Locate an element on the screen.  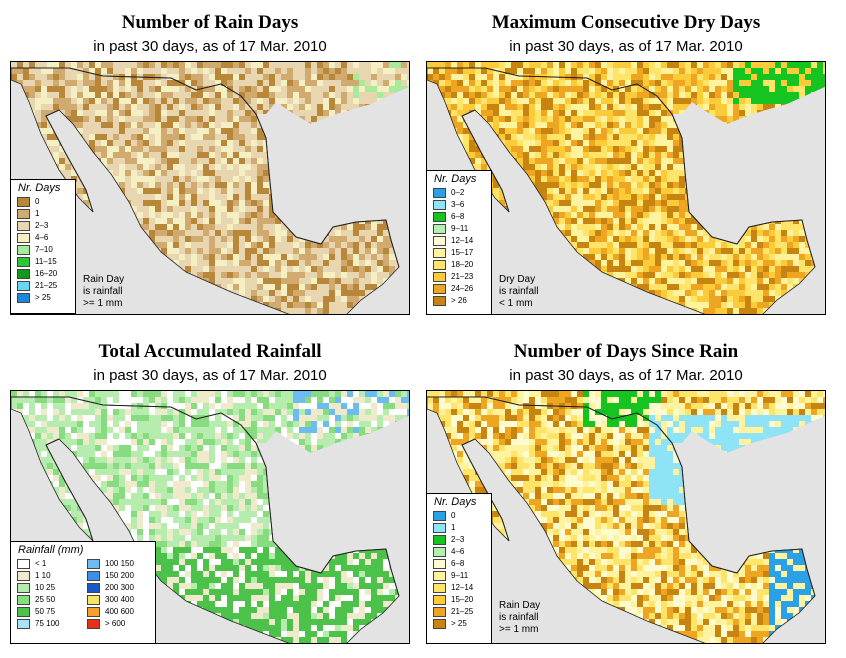
legend-label: 15–17 is located at coordinates (462, 252).